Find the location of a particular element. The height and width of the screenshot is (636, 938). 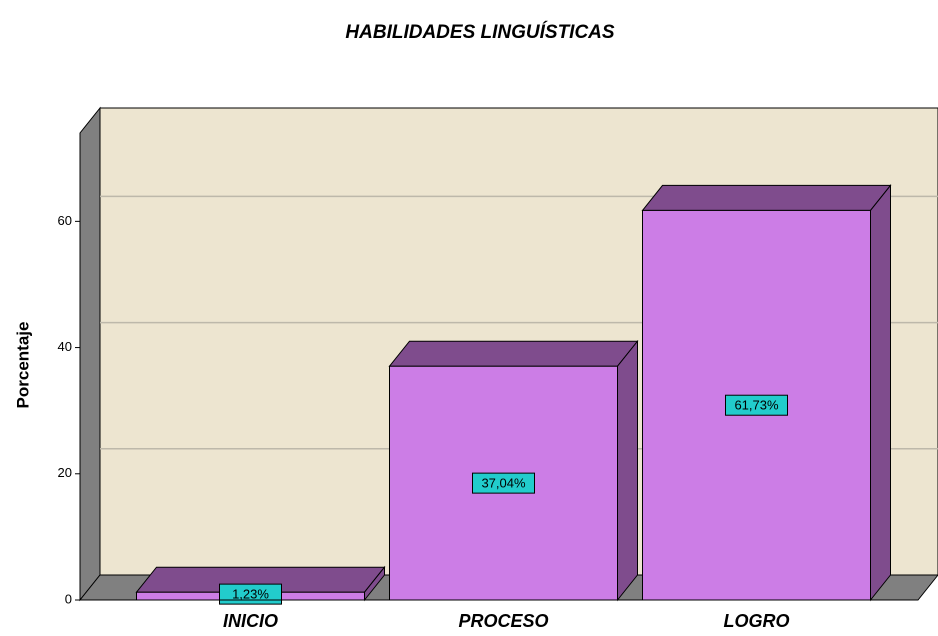

value-label: 61,73% is located at coordinates (756, 405).